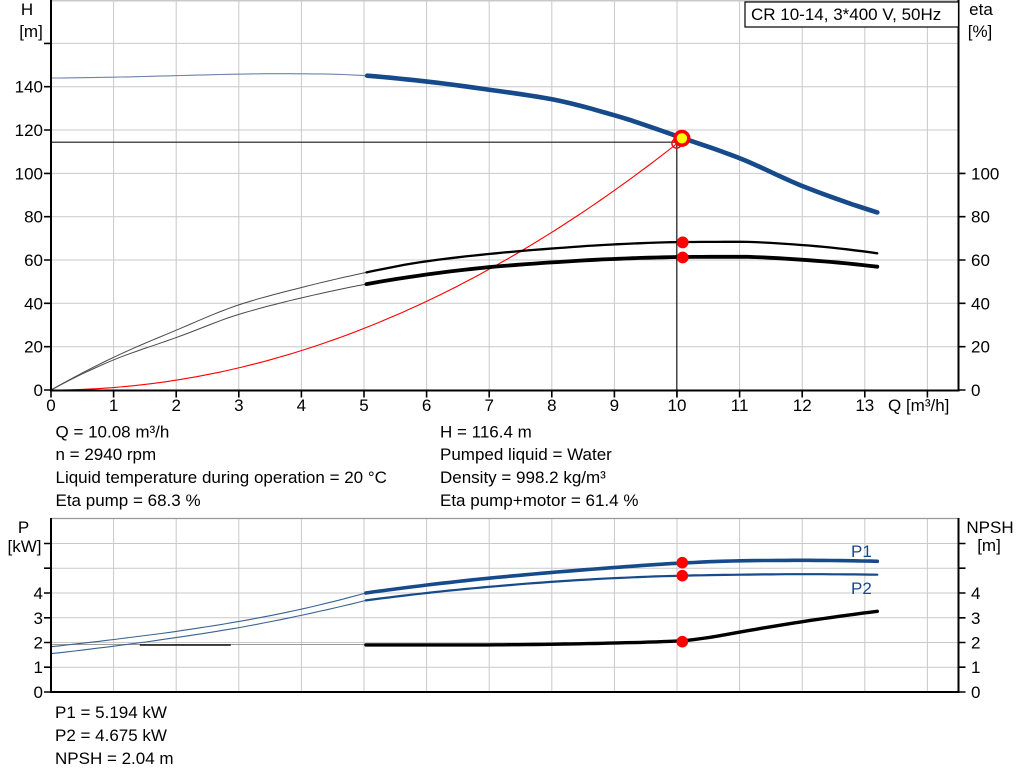 The height and width of the screenshot is (781, 1024). What do you see at coordinates (113, 431) in the screenshot?
I see `svg-text: Q = 10.08 m³/h` at bounding box center [113, 431].